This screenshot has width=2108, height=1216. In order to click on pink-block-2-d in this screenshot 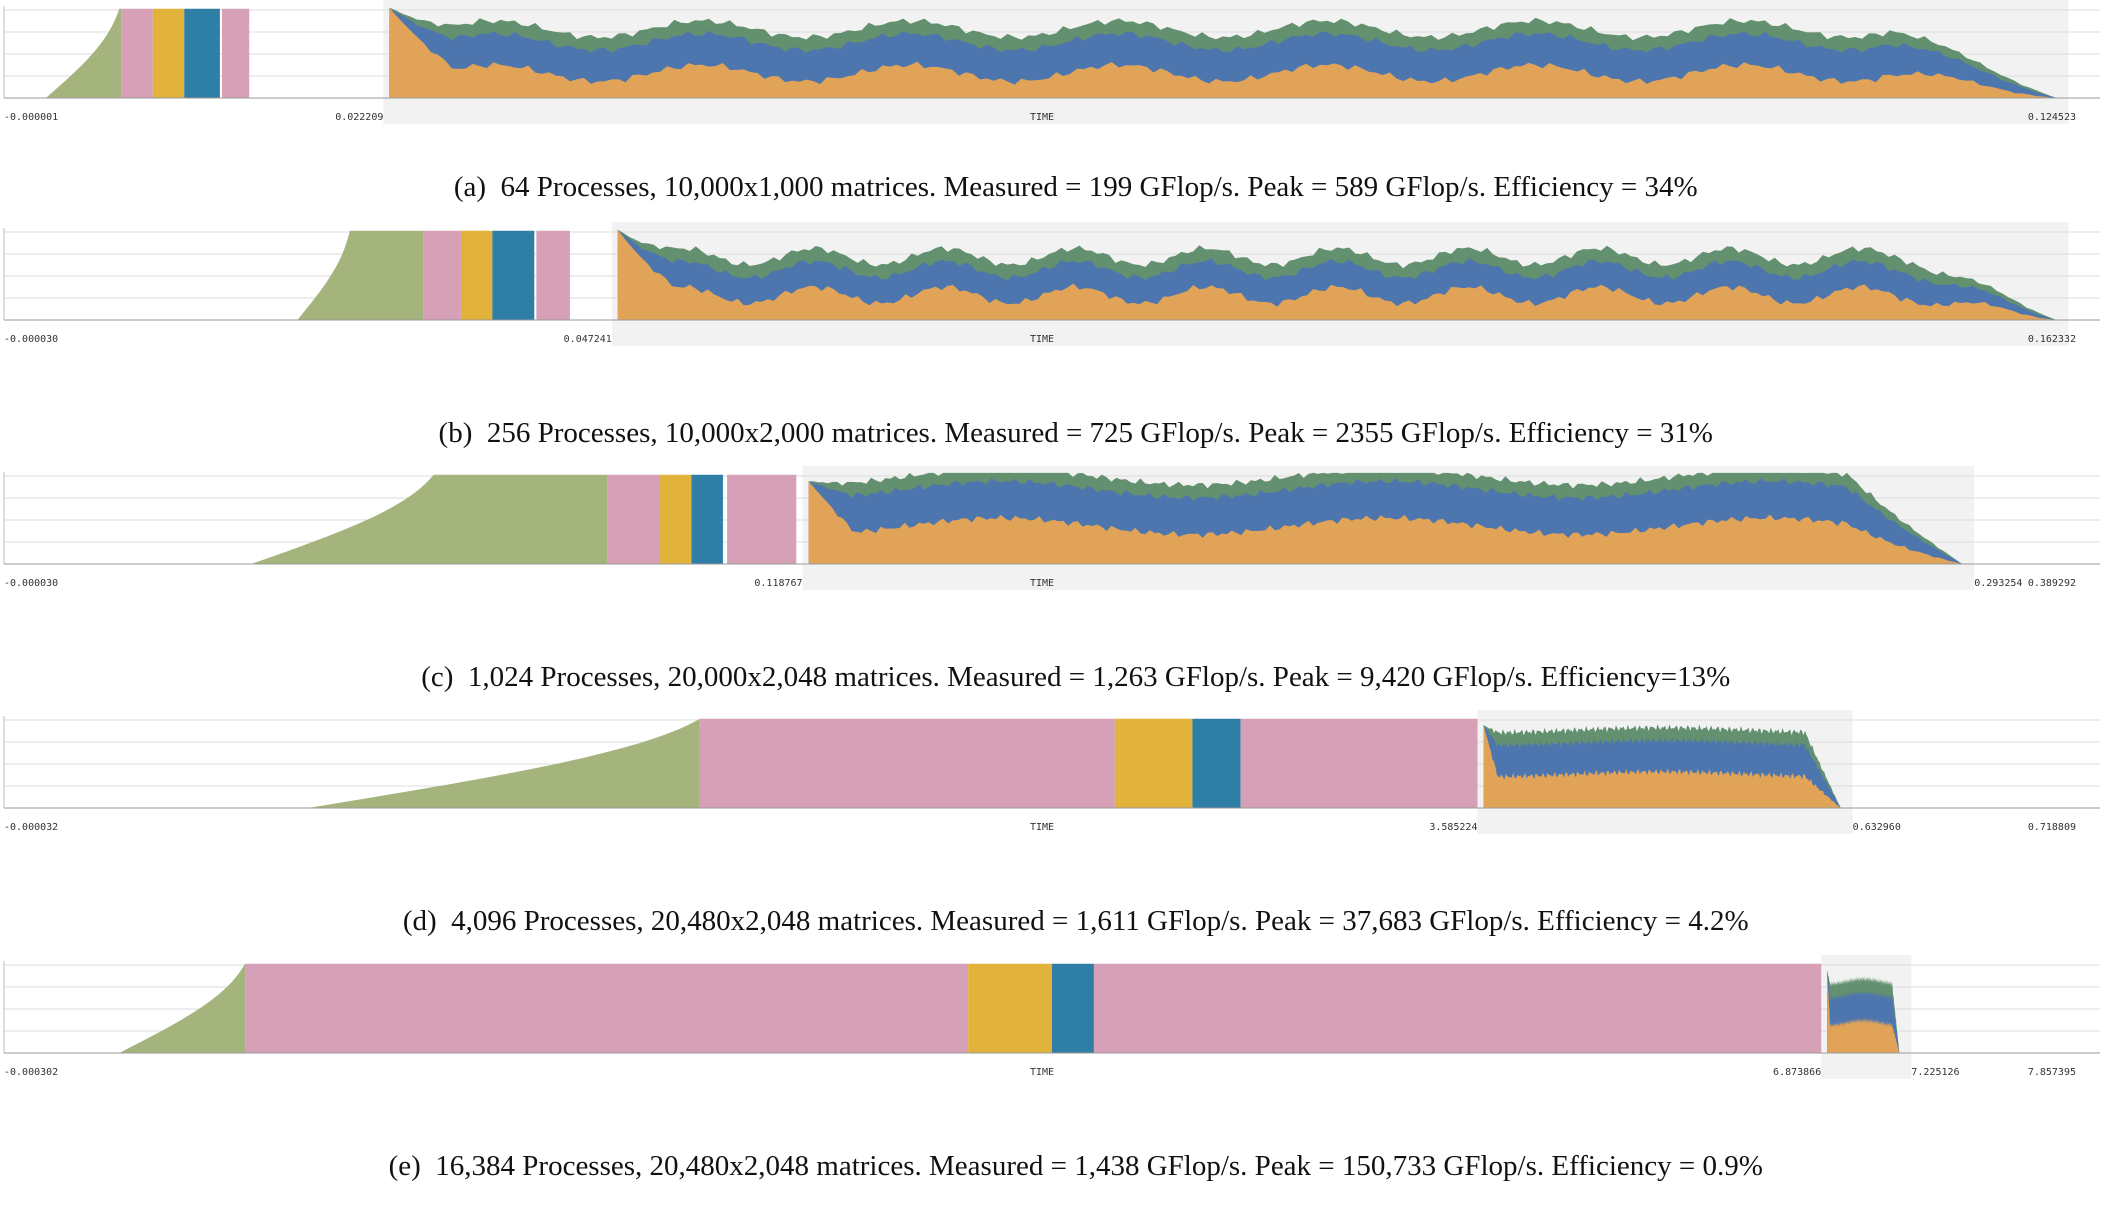, I will do `click(1359, 763)`.